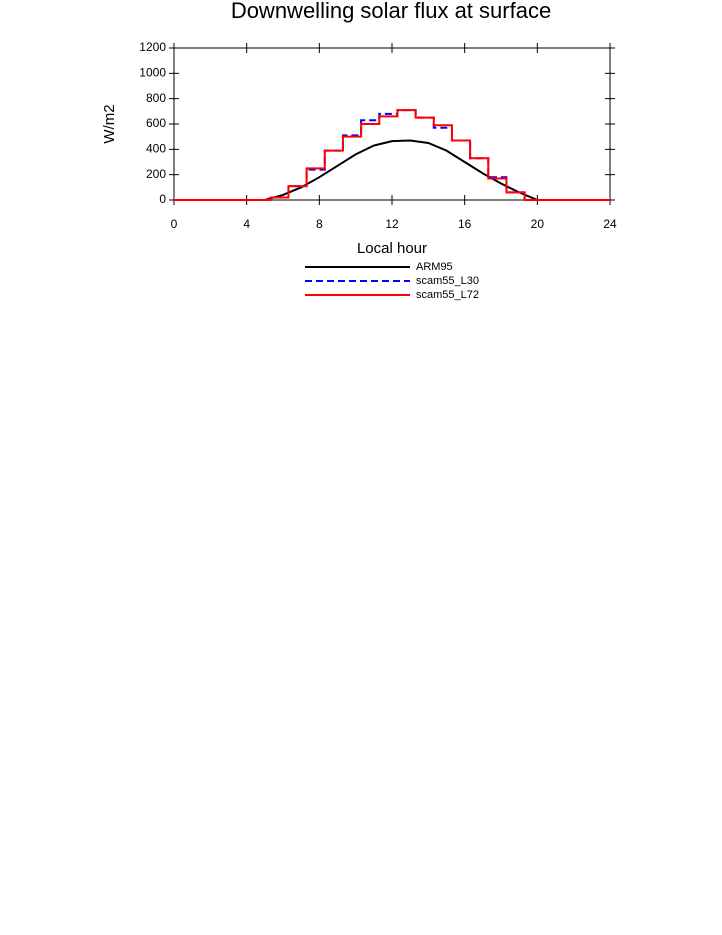 This screenshot has width=722, height=935. Describe the element at coordinates (434, 267) in the screenshot. I see `legend-label: ARM95` at that location.